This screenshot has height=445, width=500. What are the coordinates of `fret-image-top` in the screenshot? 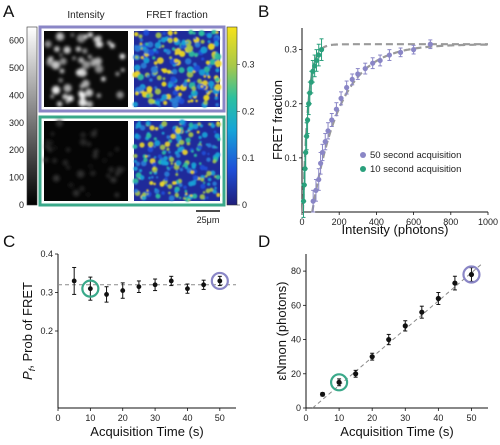 It's located at (177, 68).